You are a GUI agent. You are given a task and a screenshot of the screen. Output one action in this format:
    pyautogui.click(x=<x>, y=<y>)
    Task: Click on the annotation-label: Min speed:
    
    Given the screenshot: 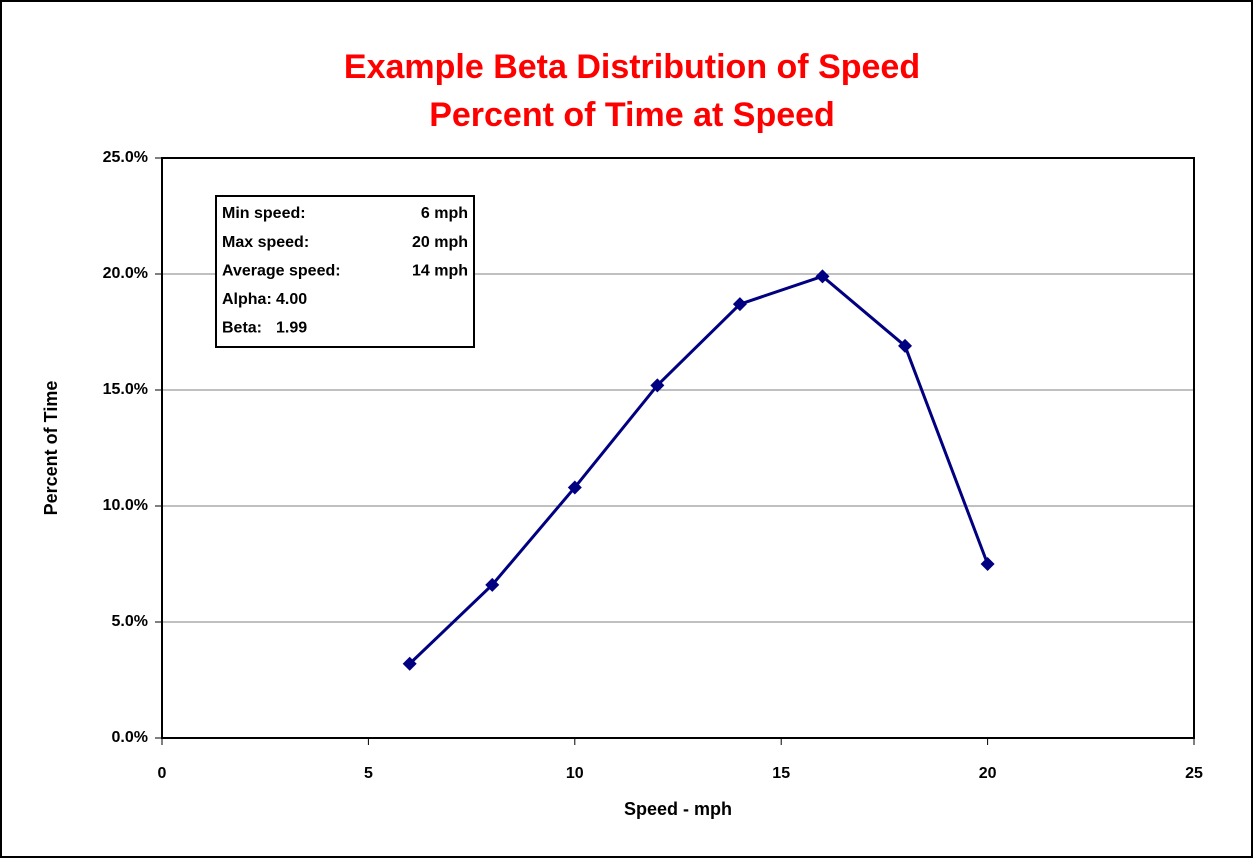 What is the action you would take?
    pyautogui.click(x=264, y=213)
    